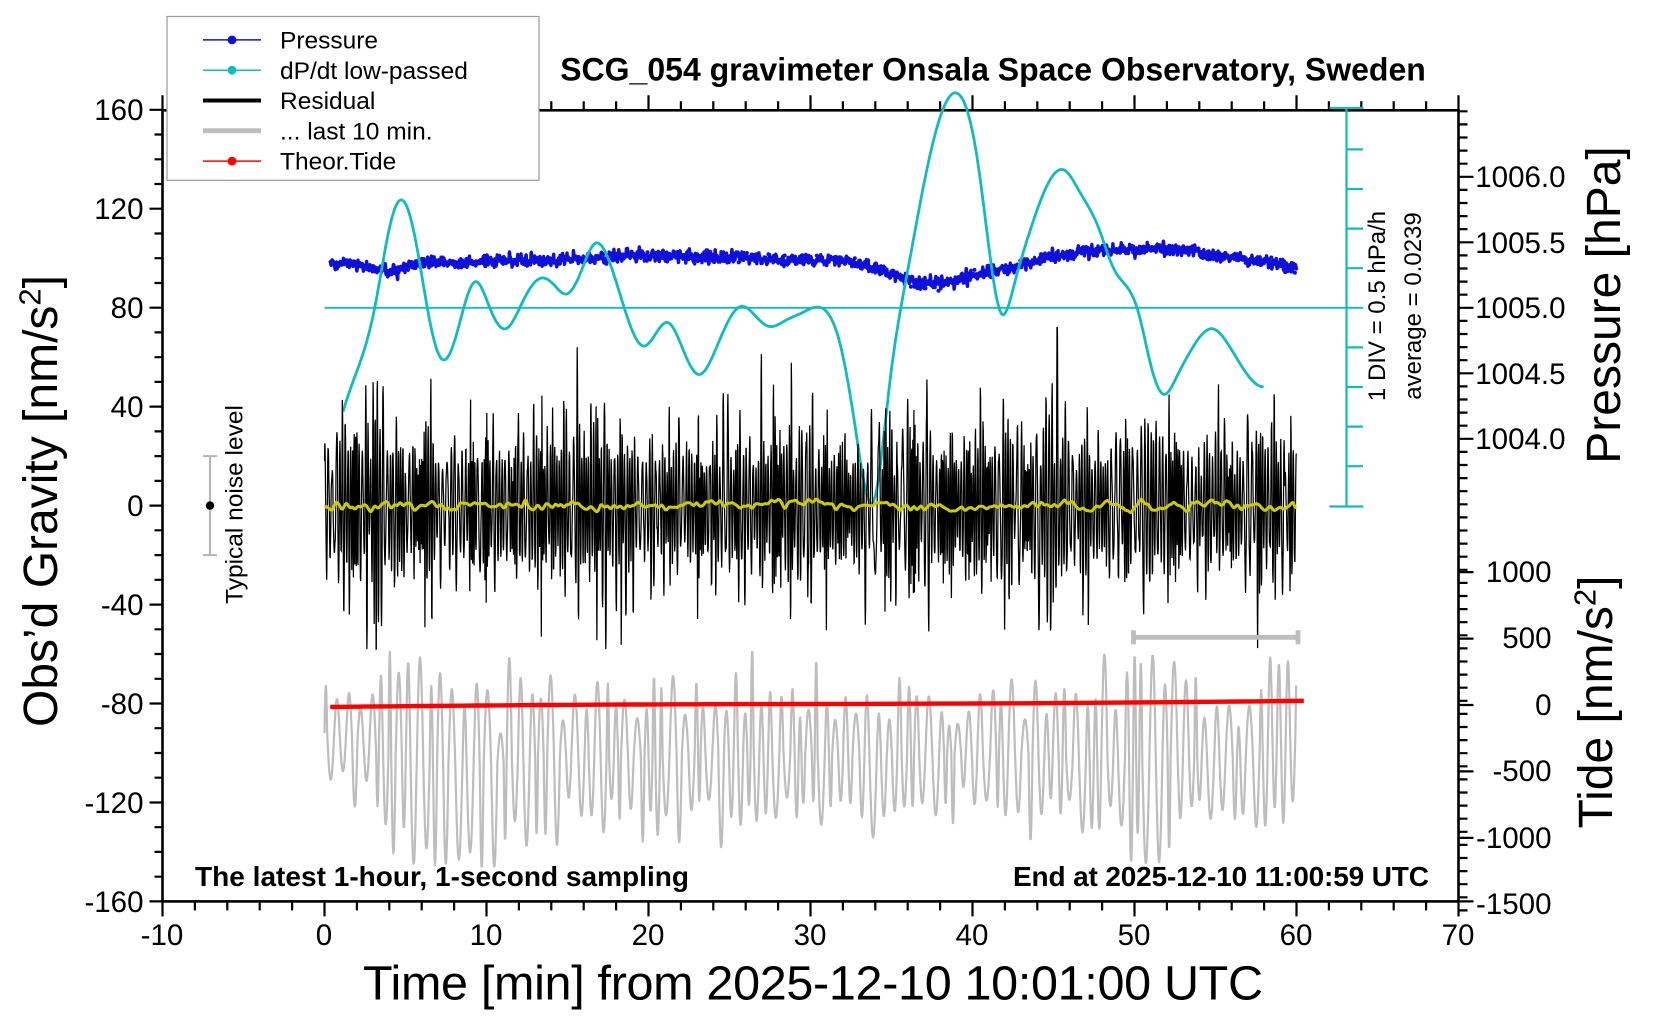 The width and height of the screenshot is (1660, 1020). What do you see at coordinates (162, 935) in the screenshot?
I see `svg-text: -10` at bounding box center [162, 935].